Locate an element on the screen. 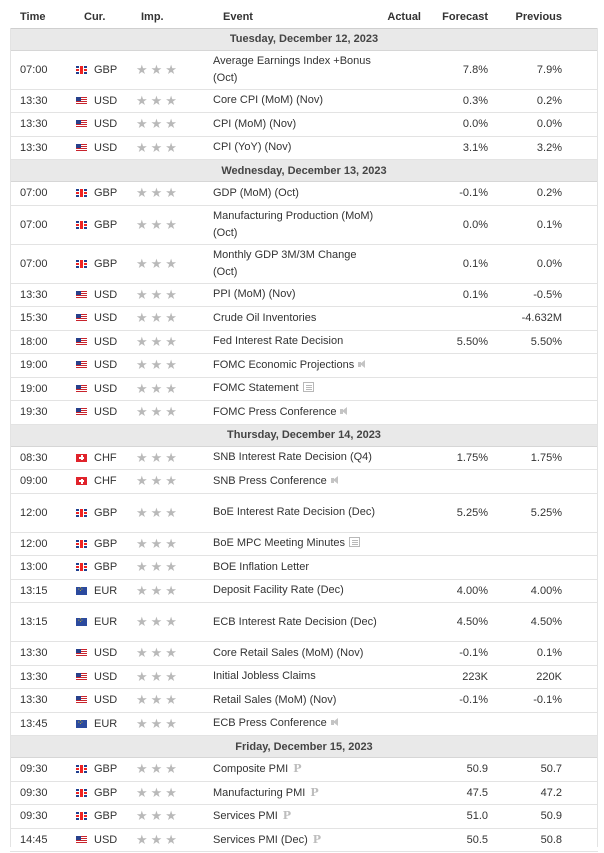 The width and height of the screenshot is (604, 853). event-row: 19:30 USD ★★★ FOMC Press Conference is located at coordinates (304, 412).